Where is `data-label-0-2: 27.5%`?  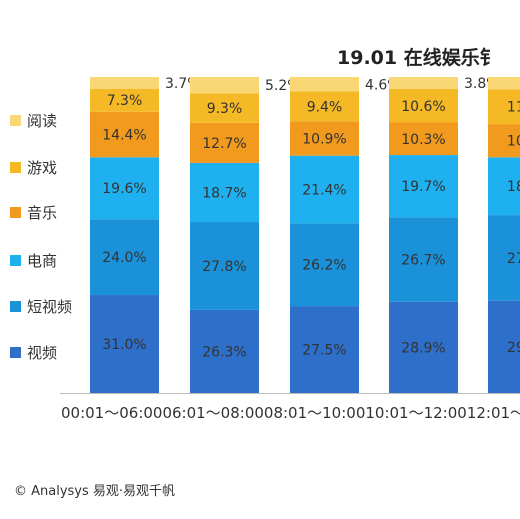
data-label-0-2: 27.5% is located at coordinates (324, 351).